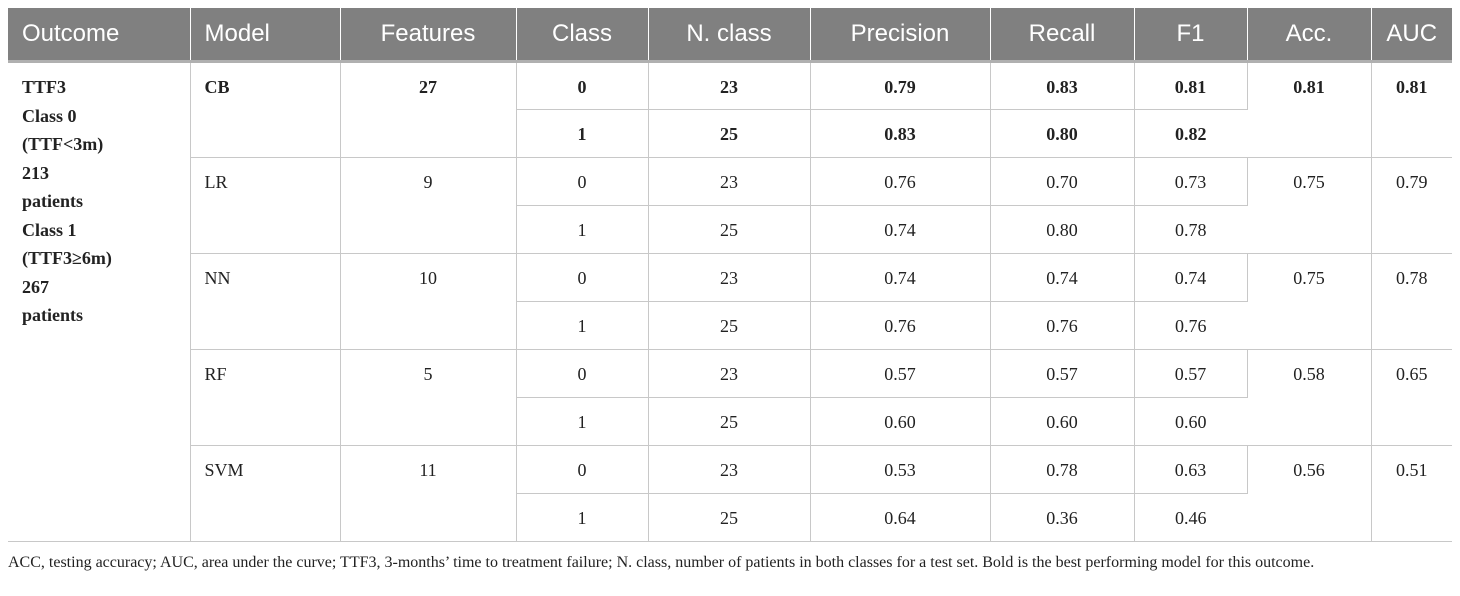 Image resolution: width=1460 pixels, height=596 pixels. I want to click on table-row: 1 25 0.74 0.80 0.78, so click(730, 229).